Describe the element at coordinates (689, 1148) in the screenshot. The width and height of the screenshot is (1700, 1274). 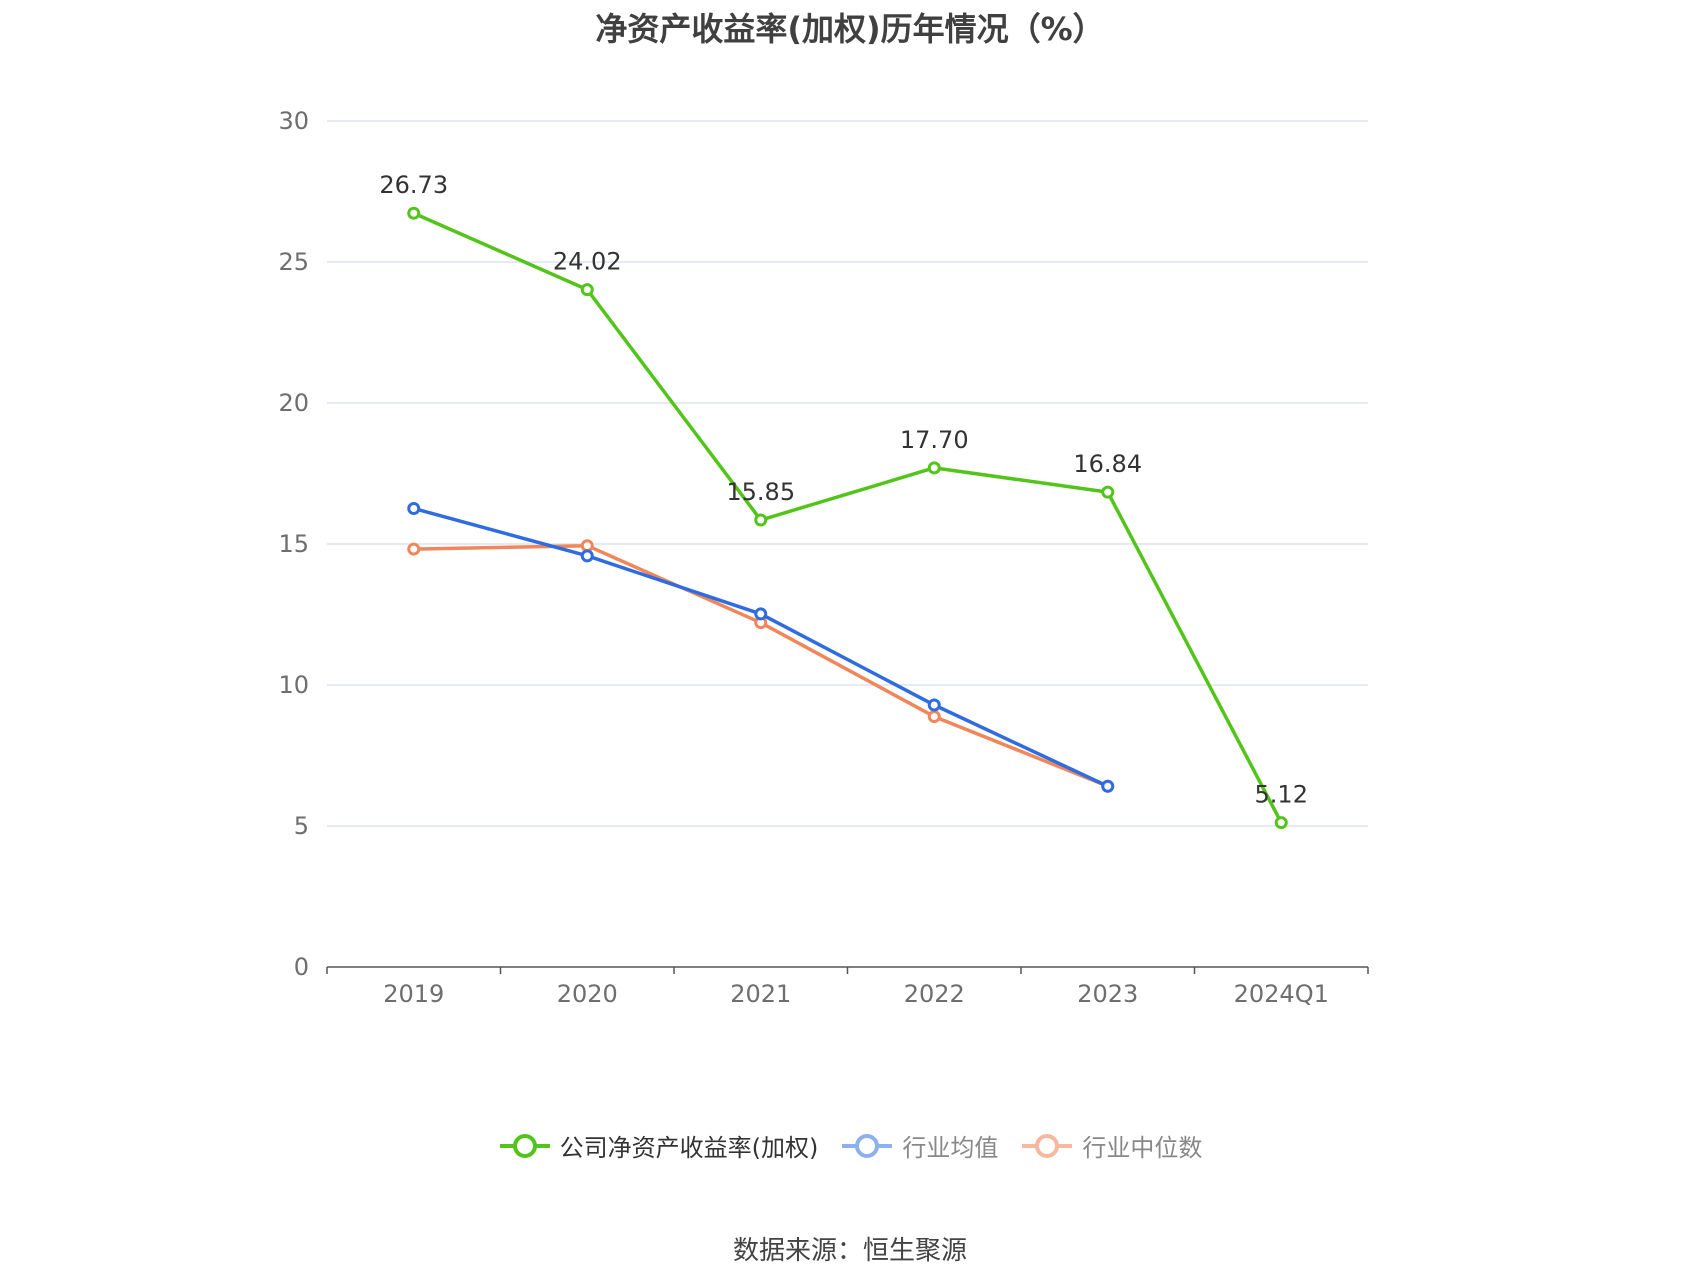
I see `legend-label: 公司净资产收益率(加权)` at that location.